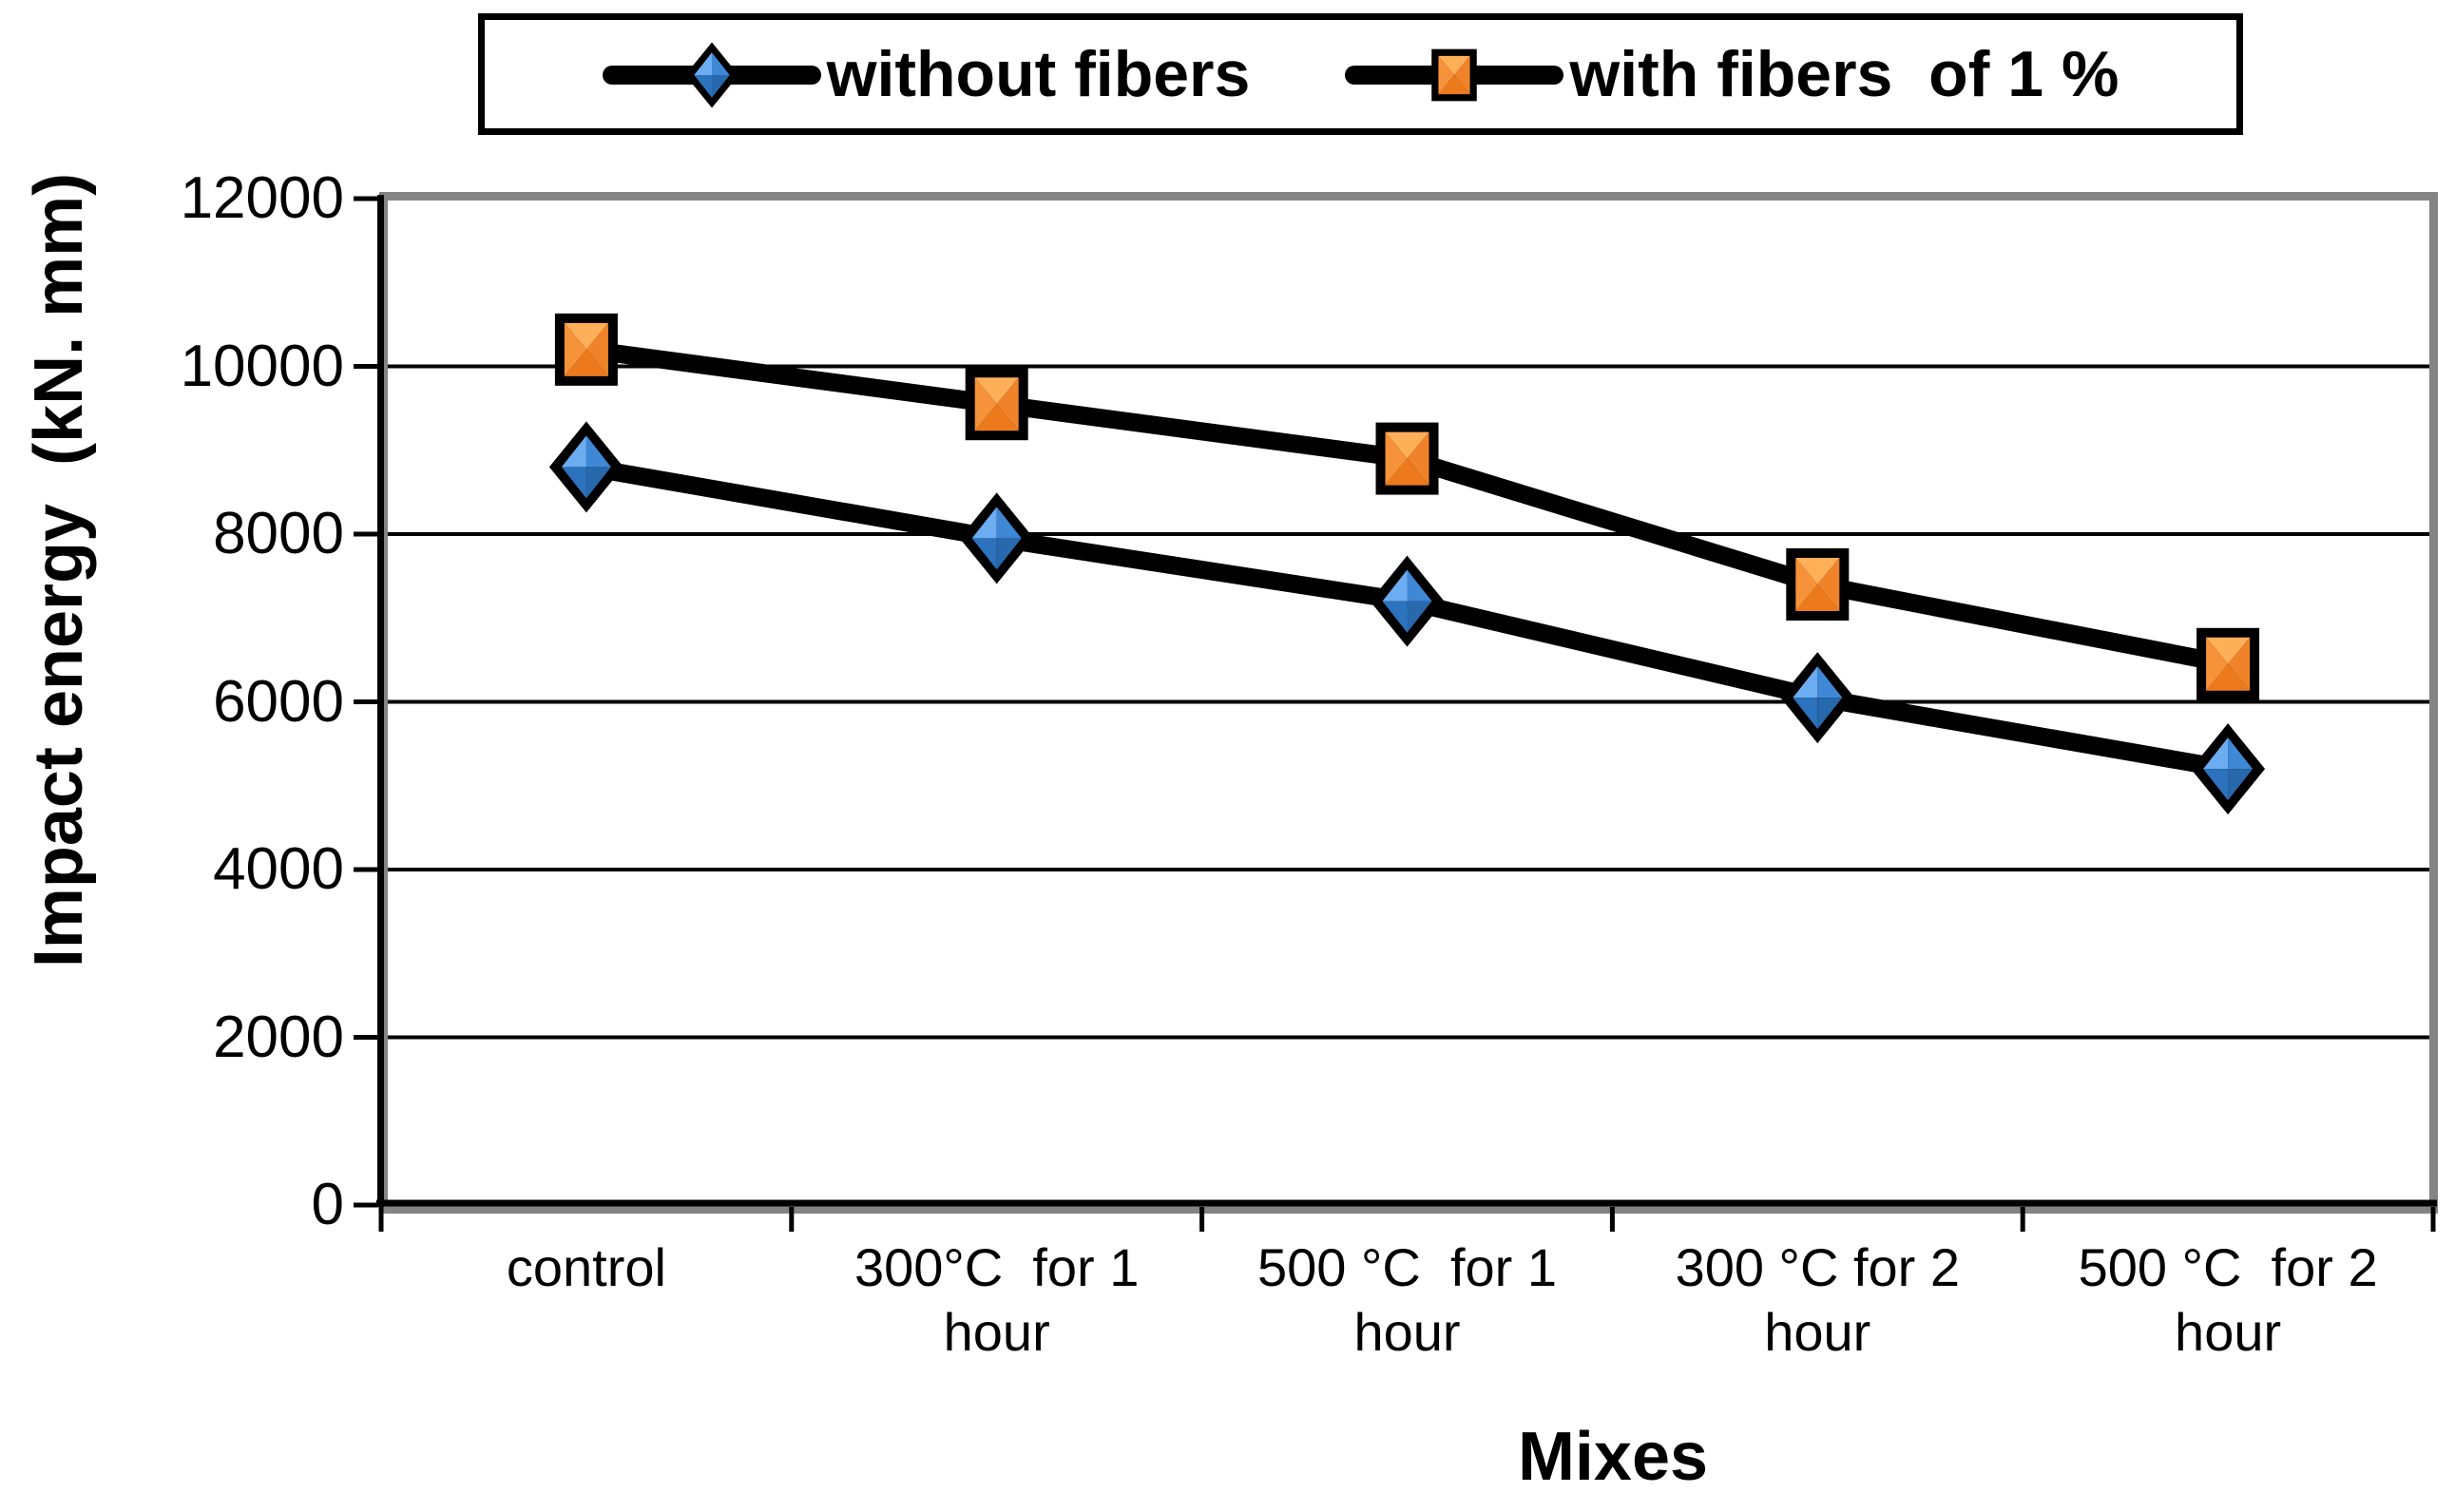  What do you see at coordinates (2228, 1299) in the screenshot?
I see `x-tick-label: 500 °C for 2 hour` at bounding box center [2228, 1299].